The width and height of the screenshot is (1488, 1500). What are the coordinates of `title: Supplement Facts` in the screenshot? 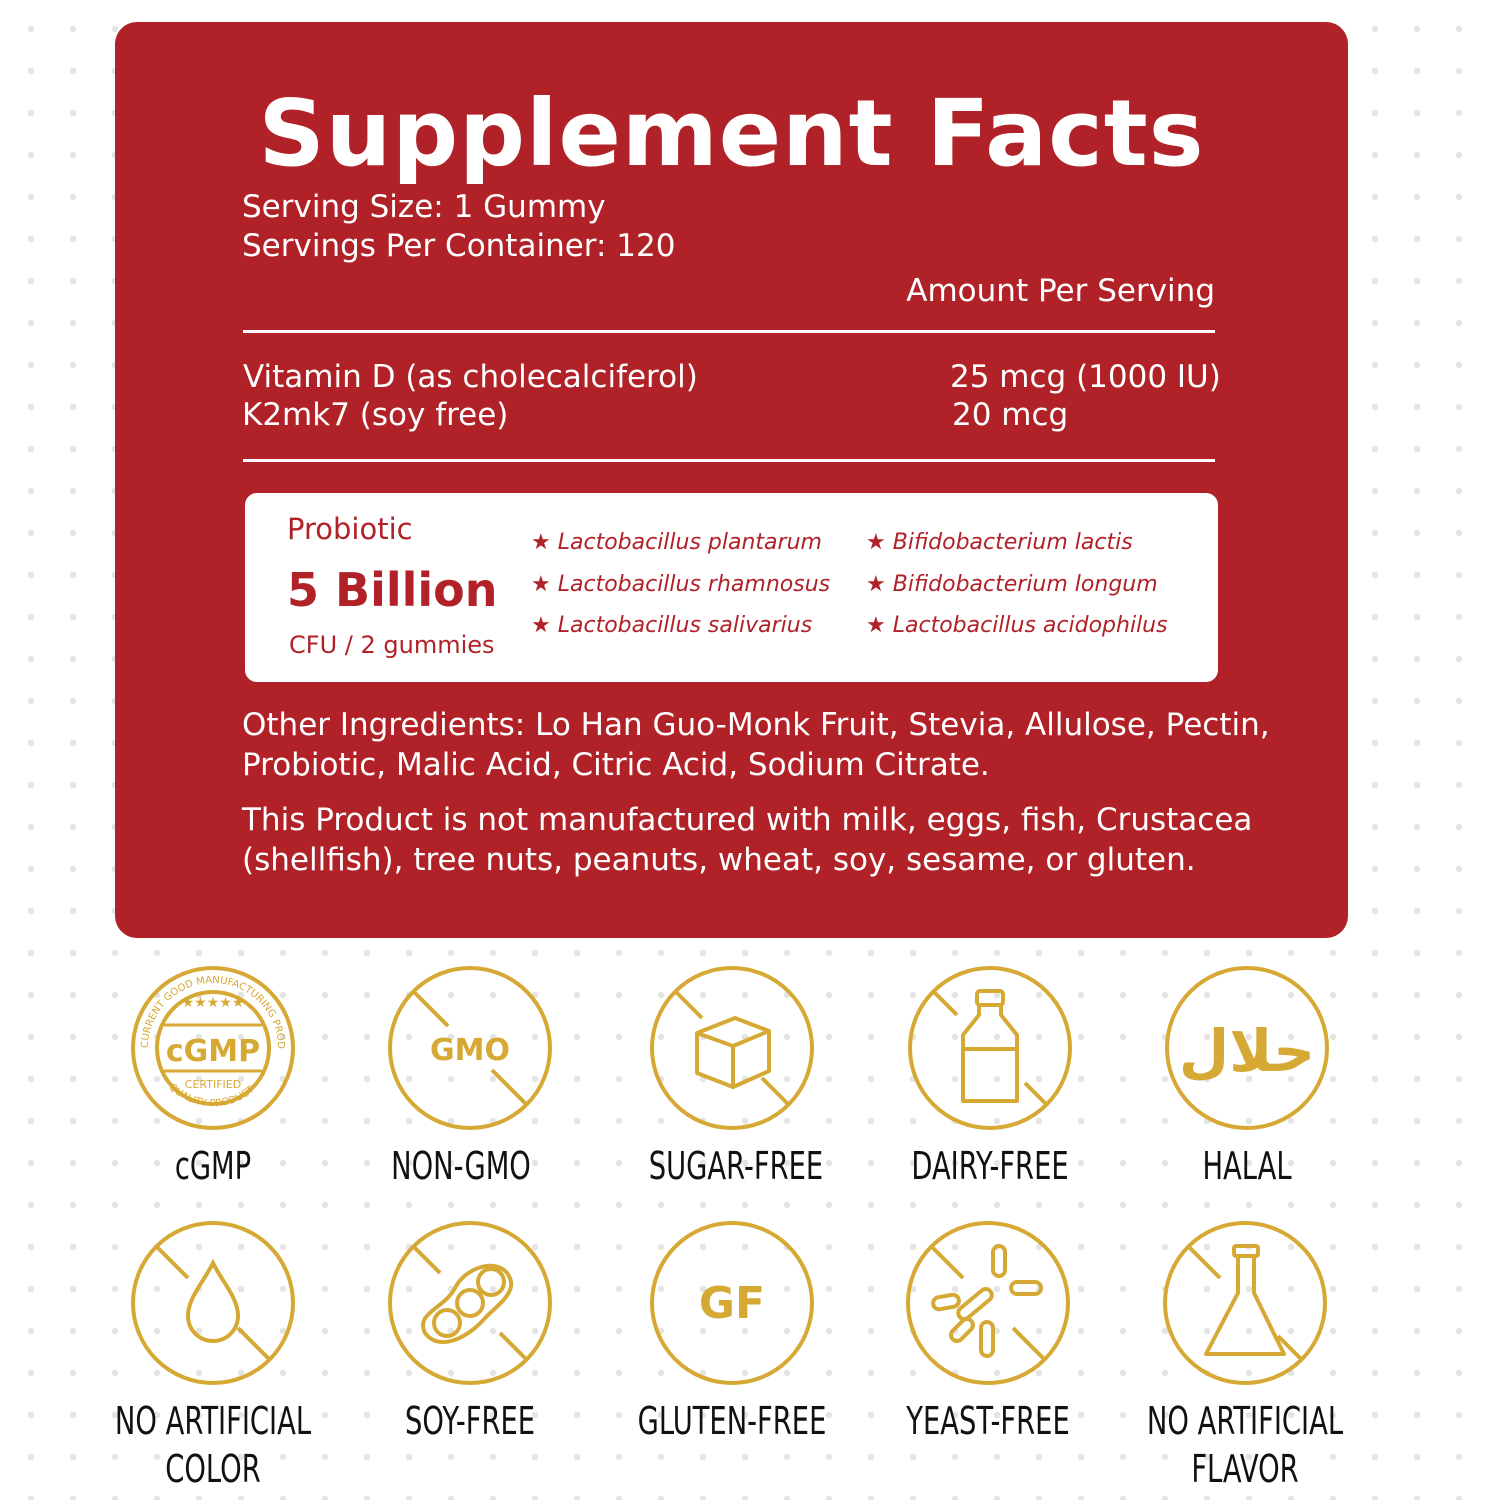 It's located at (731, 133).